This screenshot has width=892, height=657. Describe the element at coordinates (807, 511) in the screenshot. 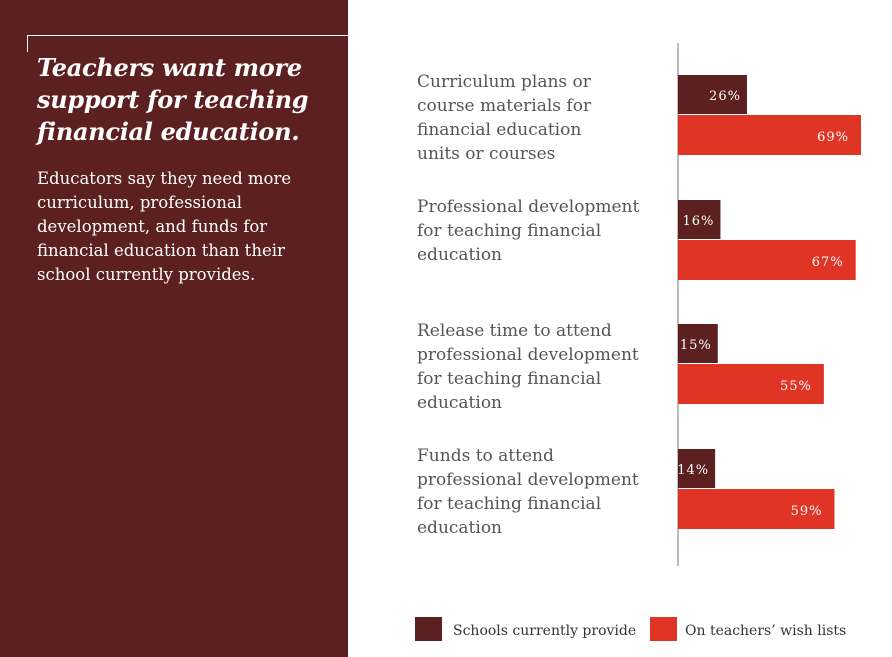

I see `data-label-wishlist: 59%` at that location.